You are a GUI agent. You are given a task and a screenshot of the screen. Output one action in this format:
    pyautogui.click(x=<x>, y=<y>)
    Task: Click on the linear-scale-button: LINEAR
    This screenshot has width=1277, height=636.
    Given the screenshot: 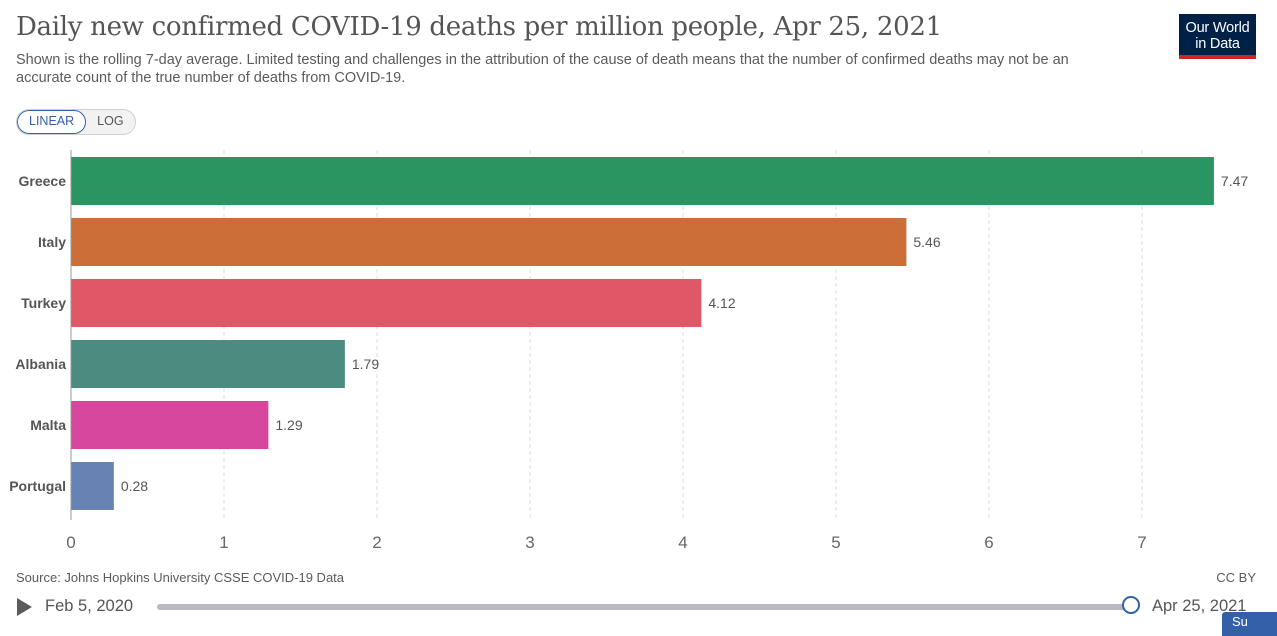 What is the action you would take?
    pyautogui.click(x=52, y=122)
    